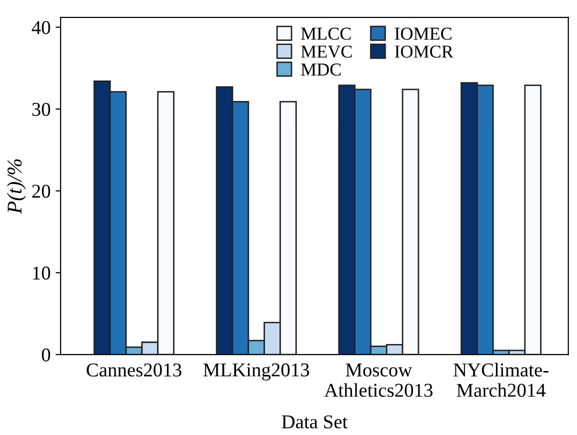 The image size is (577, 435). What do you see at coordinates (321, 70) in the screenshot?
I see `legend-label: MDC` at bounding box center [321, 70].